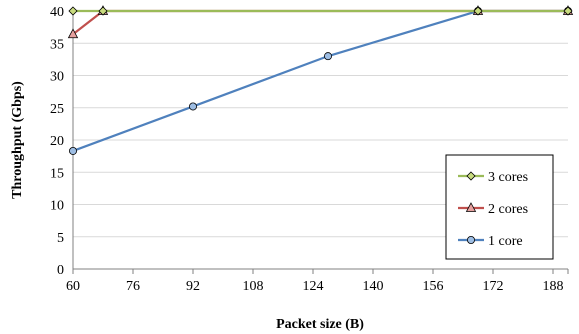  I want to click on series-3-cores, so click(320, 11).